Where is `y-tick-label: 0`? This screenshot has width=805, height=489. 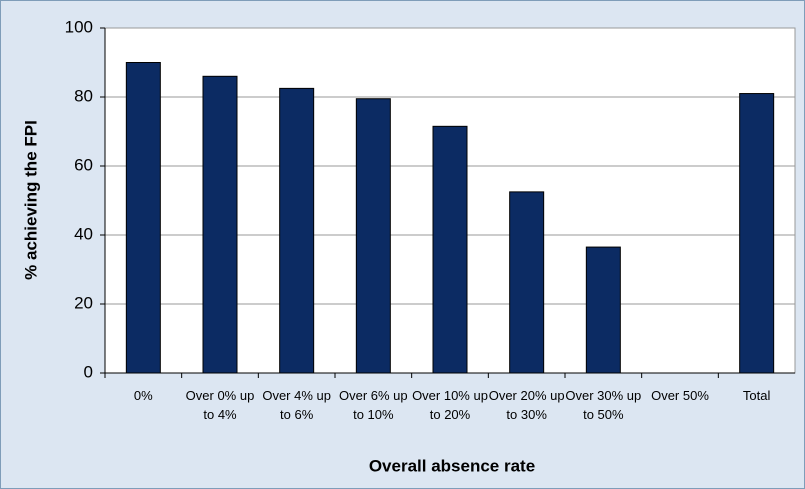 y-tick-label: 0 is located at coordinates (88, 371).